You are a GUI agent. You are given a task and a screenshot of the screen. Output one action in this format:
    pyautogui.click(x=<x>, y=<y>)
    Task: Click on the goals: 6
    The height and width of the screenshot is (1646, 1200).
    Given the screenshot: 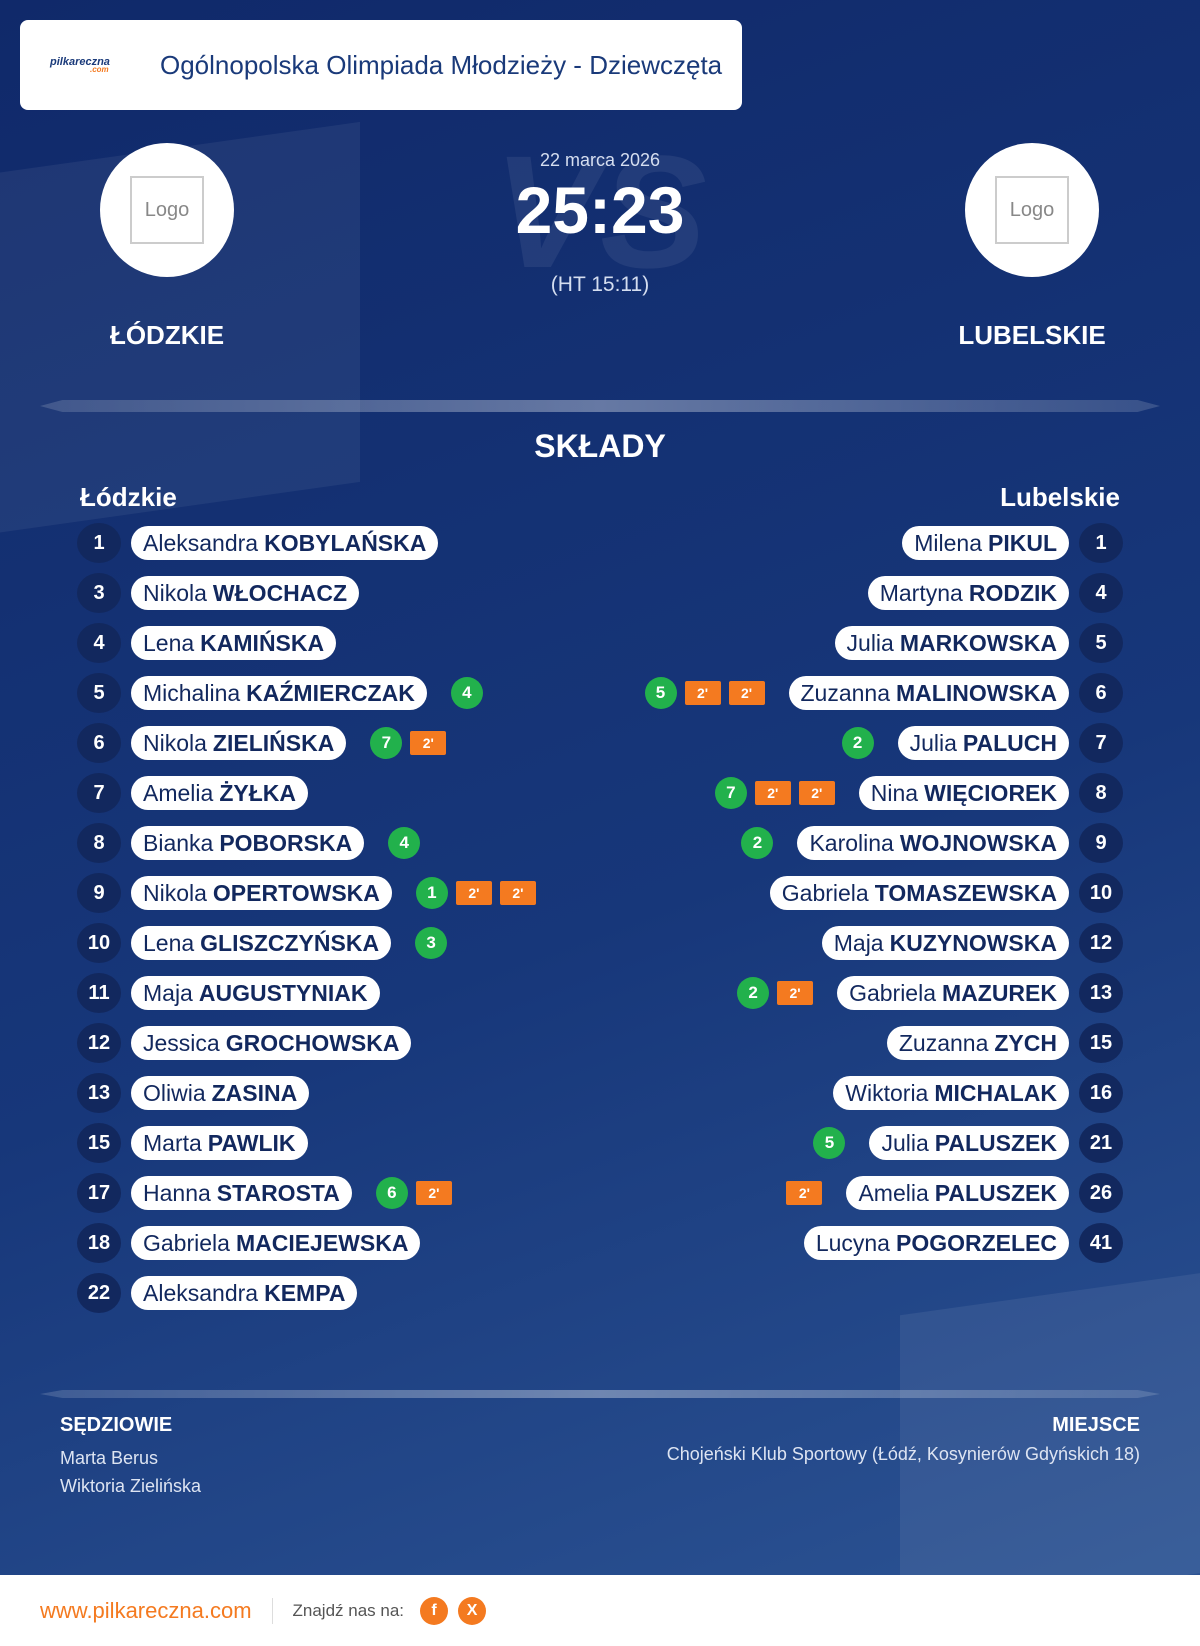 What is the action you would take?
    pyautogui.click(x=391, y=1193)
    